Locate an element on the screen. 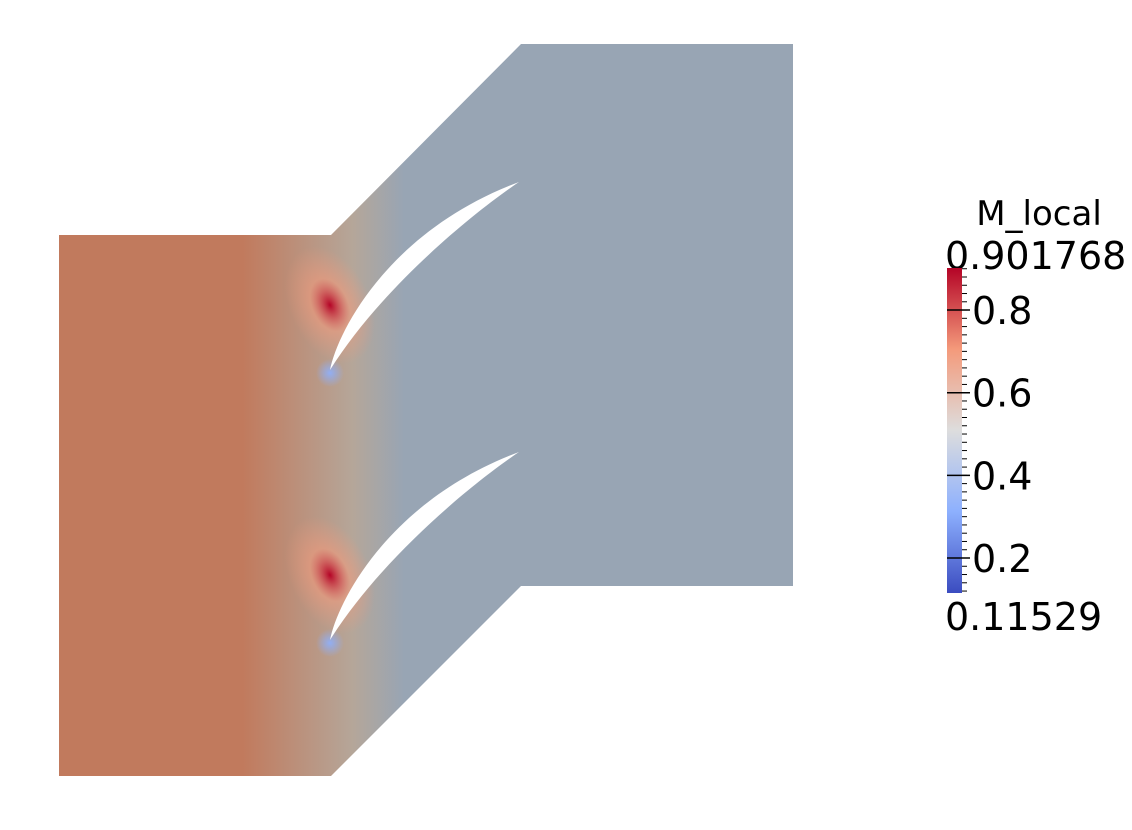  colorbar: M_local 0.901768 0.8 0.6 0.4 0.2 0.11529 is located at coordinates (1035, 416).